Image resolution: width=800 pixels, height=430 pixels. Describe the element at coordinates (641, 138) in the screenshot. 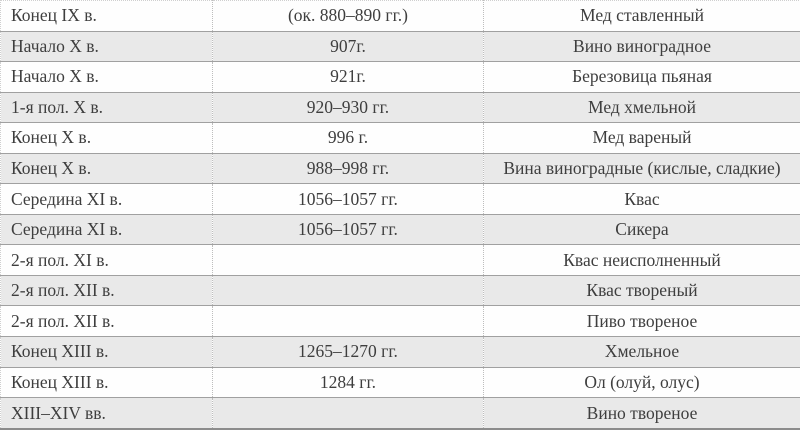

I see `drink-cell: Мед вареный` at that location.